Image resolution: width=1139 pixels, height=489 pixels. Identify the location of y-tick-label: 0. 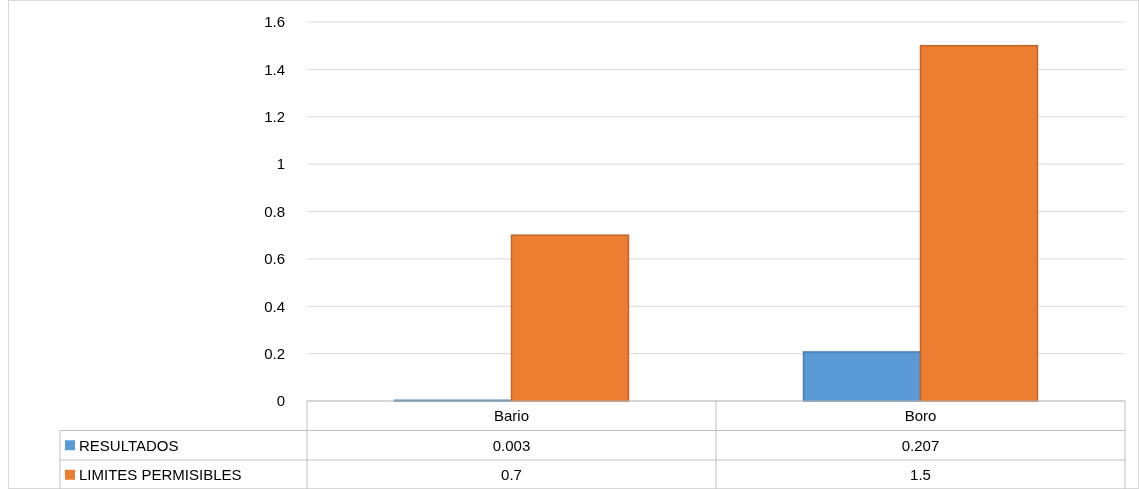
(280, 401).